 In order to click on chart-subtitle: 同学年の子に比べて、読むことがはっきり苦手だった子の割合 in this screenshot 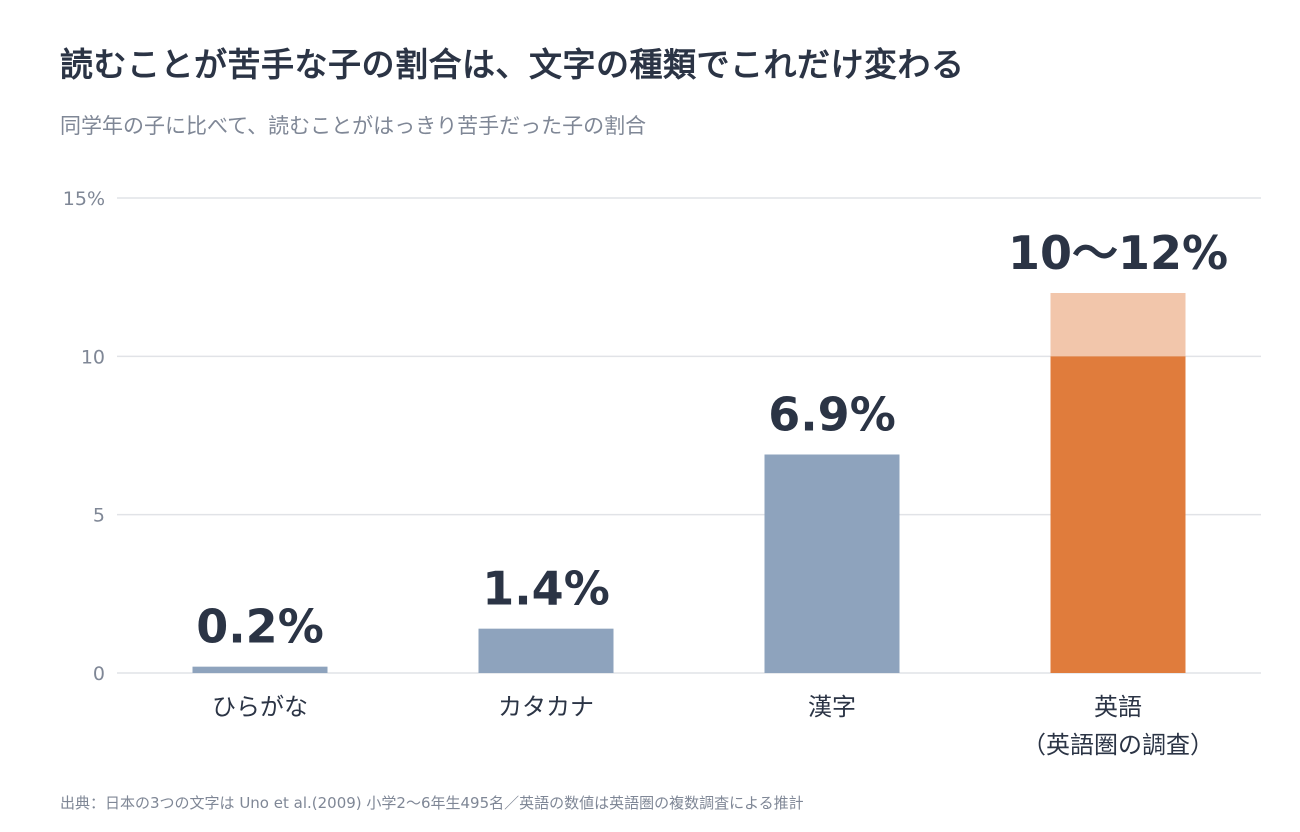, I will do `click(353, 126)`.